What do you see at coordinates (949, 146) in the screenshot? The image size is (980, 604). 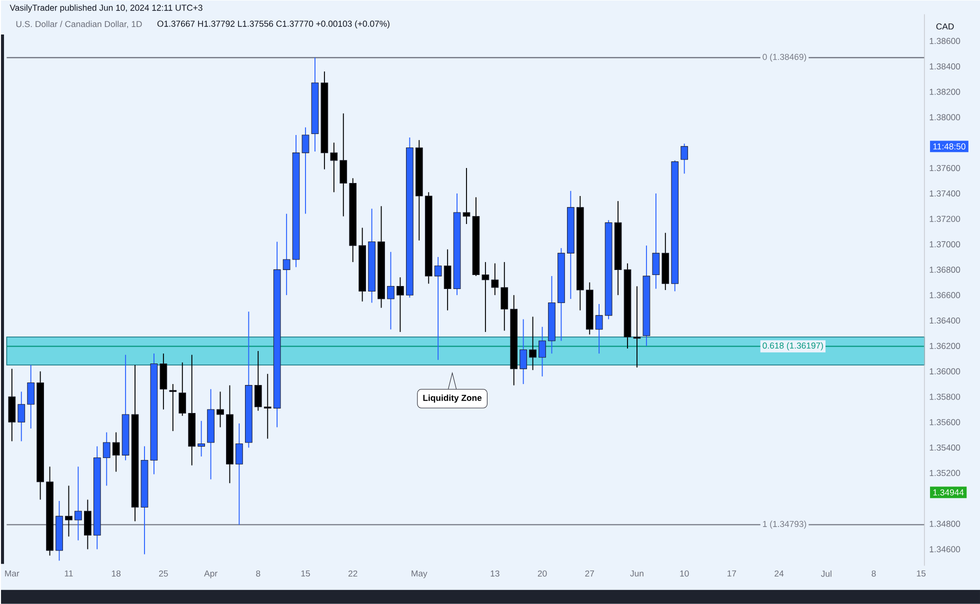 I see `text: 11:48:50` at bounding box center [949, 146].